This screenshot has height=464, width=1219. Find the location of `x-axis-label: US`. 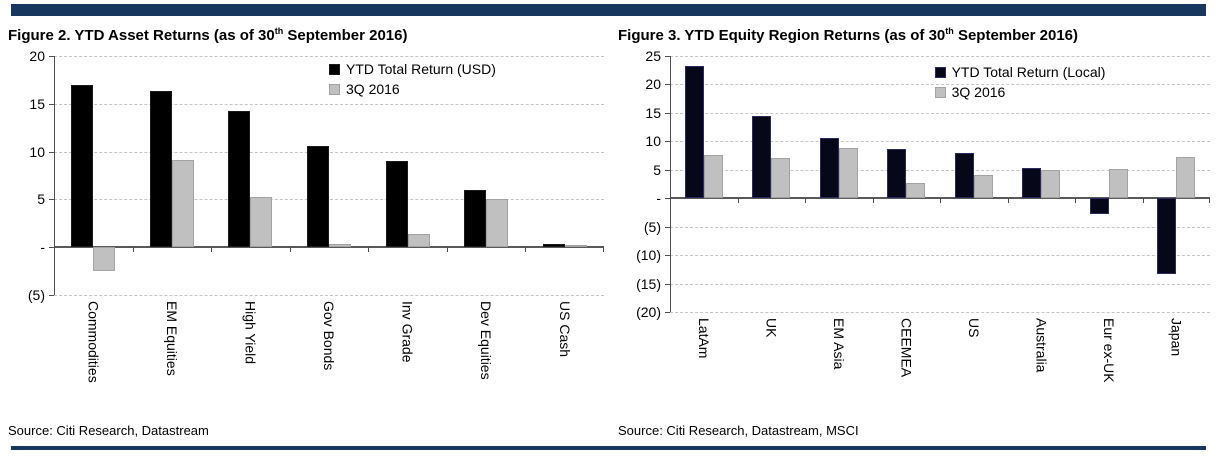

x-axis-label: US is located at coordinates (973, 328).